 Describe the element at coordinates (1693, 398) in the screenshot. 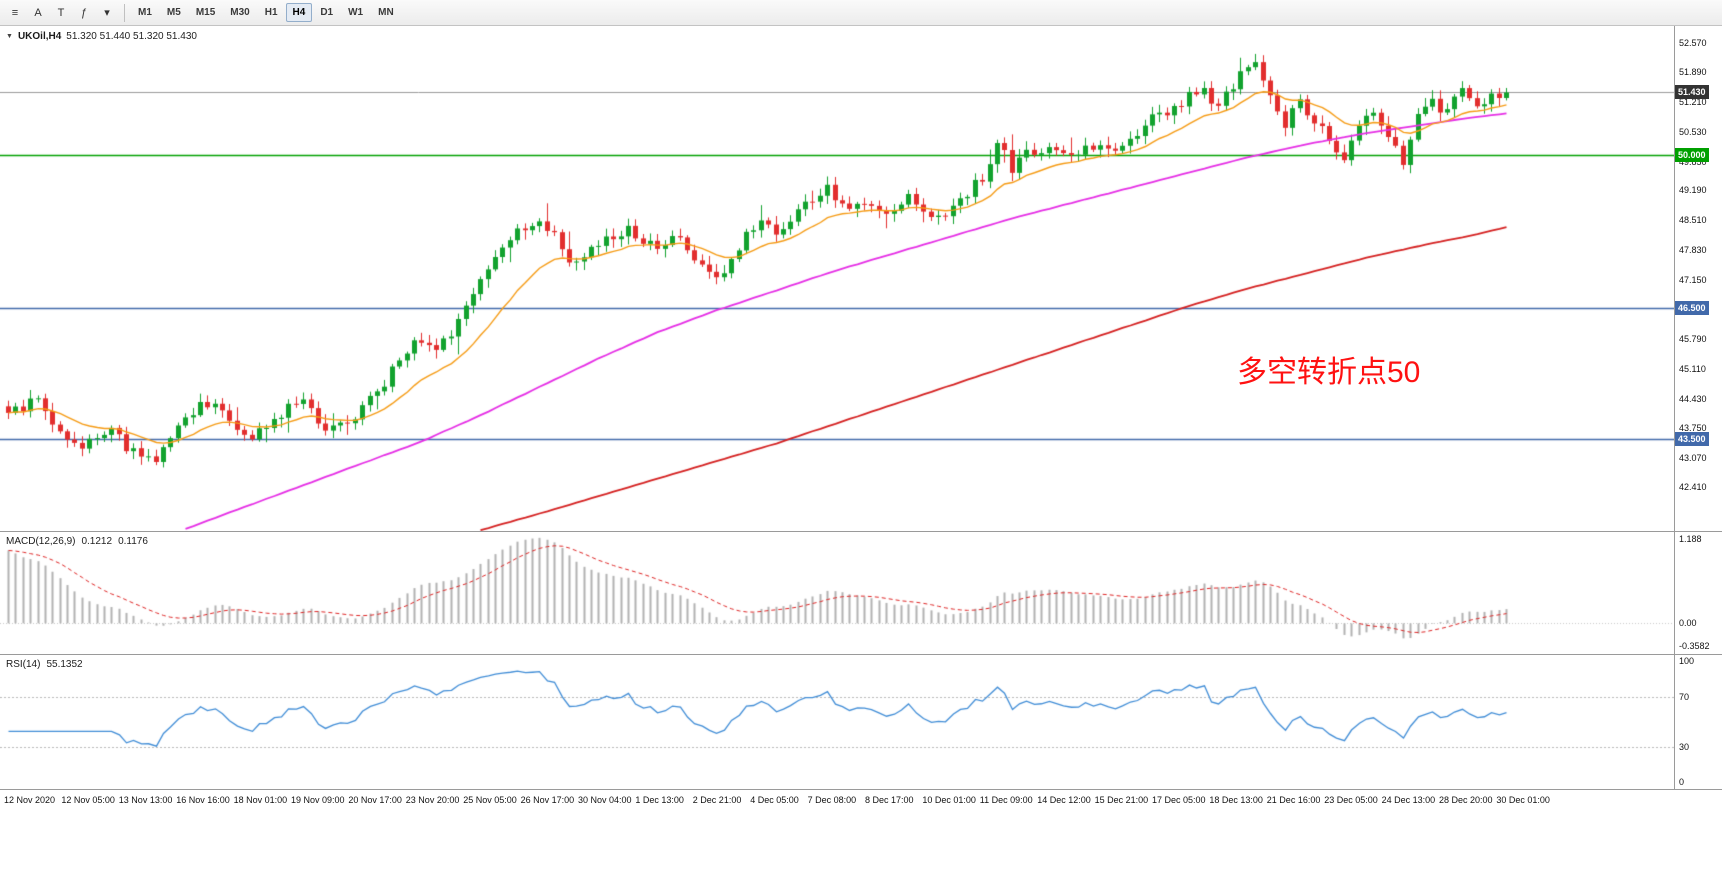

I see `axis-tick-label: 44.430` at that location.